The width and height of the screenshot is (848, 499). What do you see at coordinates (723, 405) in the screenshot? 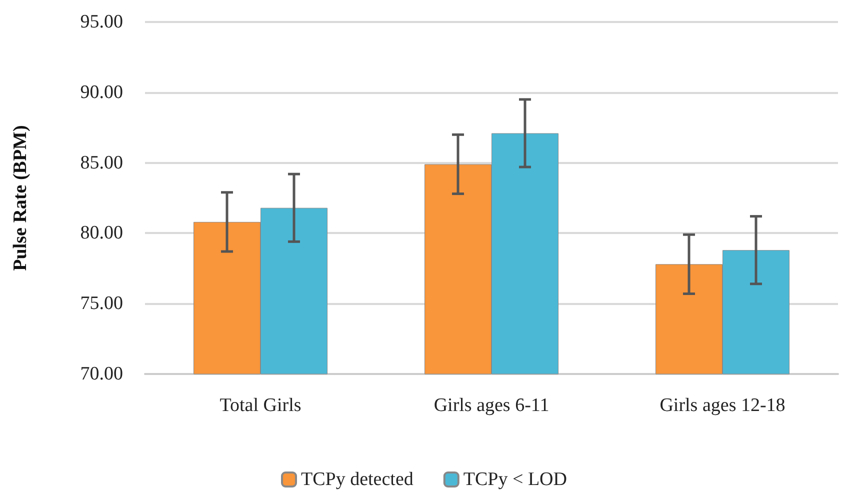
I see `x-tick-label: Girls ages 12-18` at bounding box center [723, 405].